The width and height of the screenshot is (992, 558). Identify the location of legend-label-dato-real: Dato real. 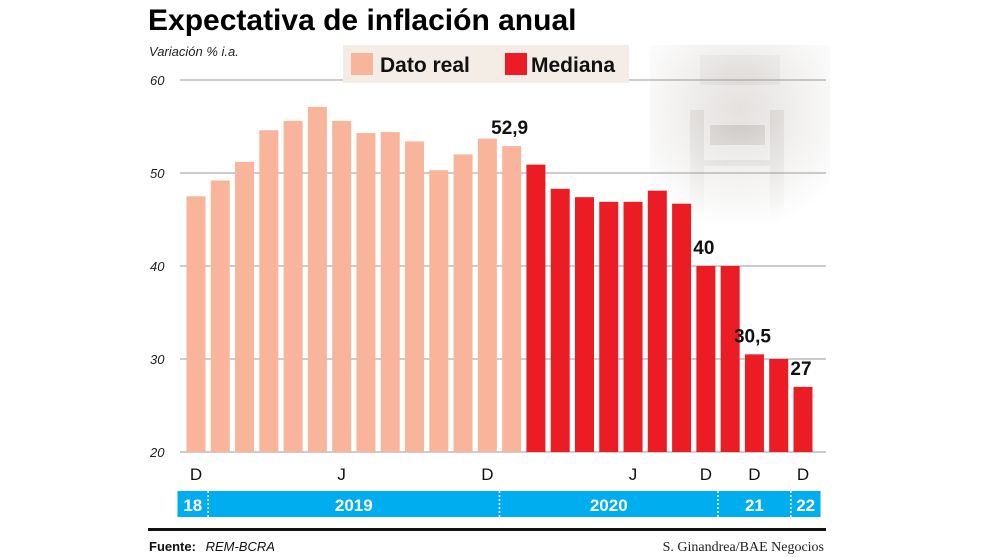
(425, 65).